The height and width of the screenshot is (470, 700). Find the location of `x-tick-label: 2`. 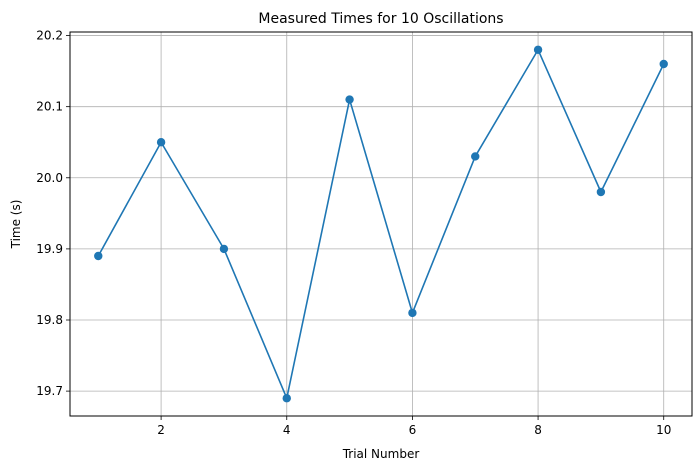

x-tick-label: 2 is located at coordinates (161, 430).